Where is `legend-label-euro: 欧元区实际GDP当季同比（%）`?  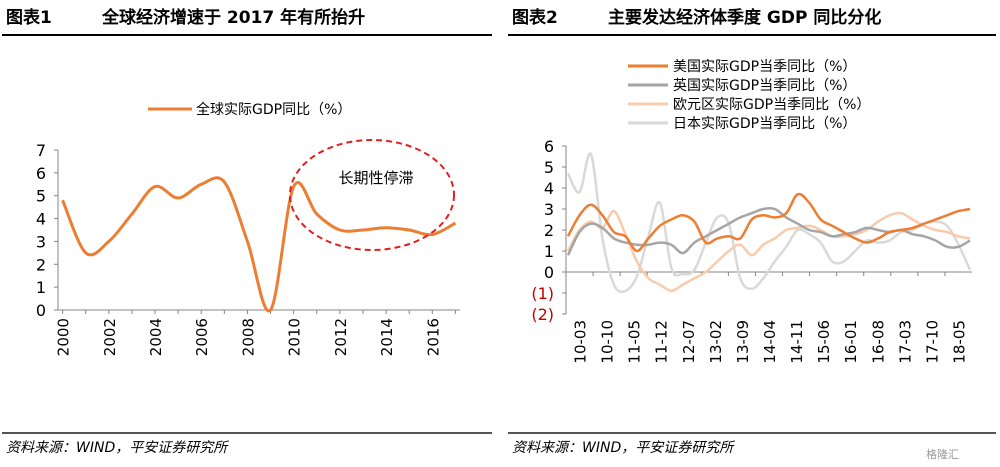 legend-label-euro: 欧元区实际GDP当季同比（%） is located at coordinates (771, 105).